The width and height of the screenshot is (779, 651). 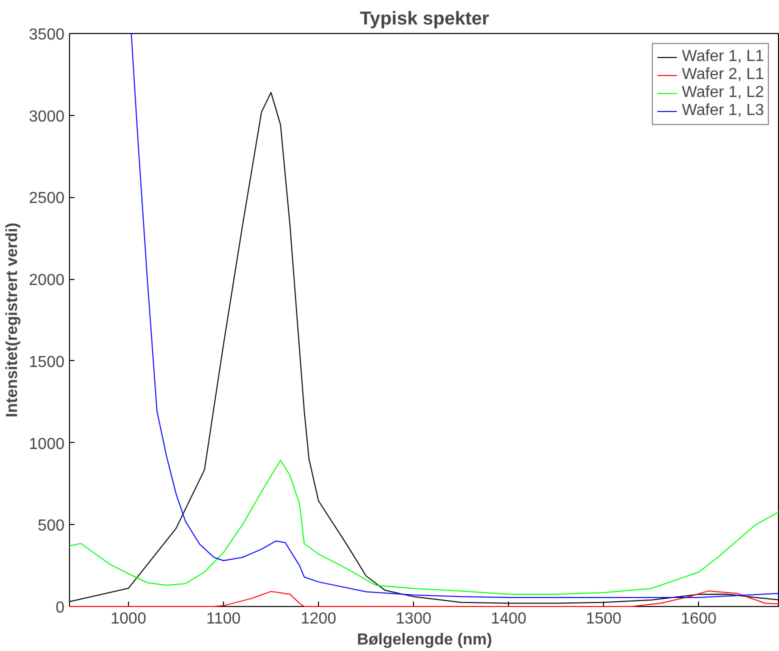 I want to click on x-tick-label: 1100, so click(x=223, y=619).